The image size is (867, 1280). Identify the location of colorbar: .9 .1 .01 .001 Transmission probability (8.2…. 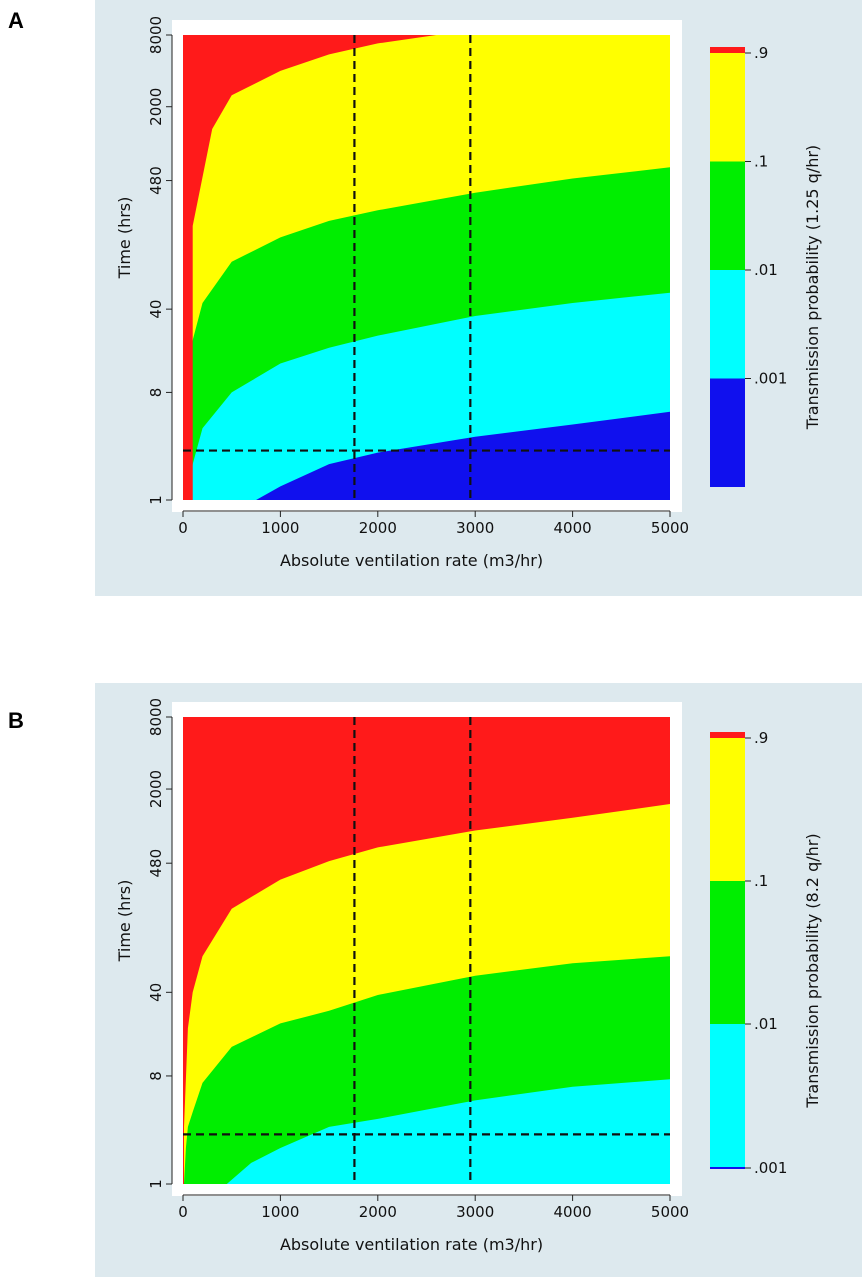
(766, 953).